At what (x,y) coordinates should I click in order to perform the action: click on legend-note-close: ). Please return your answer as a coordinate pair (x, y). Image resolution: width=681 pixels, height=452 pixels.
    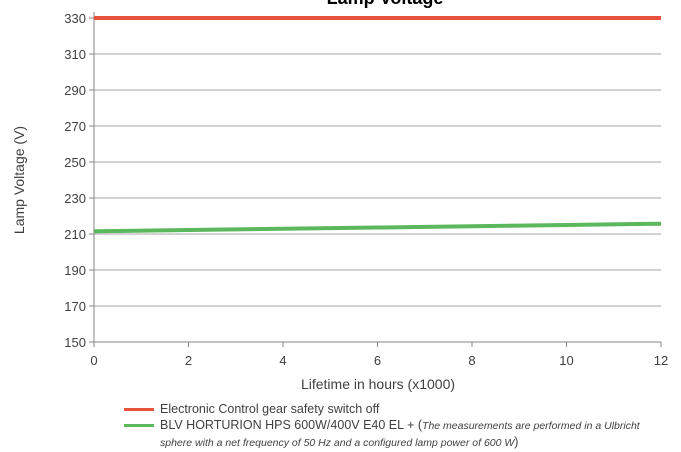
    Looking at the image, I should click on (516, 442).